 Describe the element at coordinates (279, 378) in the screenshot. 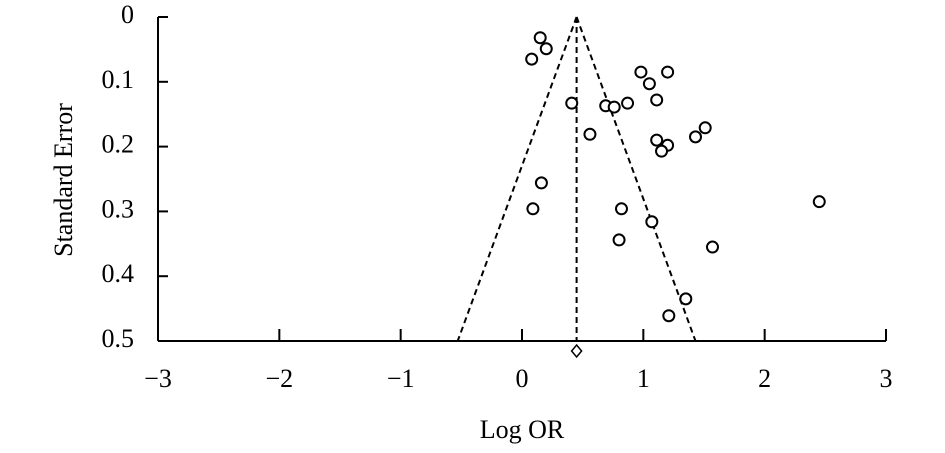

I see `x-tick-label: −2` at that location.